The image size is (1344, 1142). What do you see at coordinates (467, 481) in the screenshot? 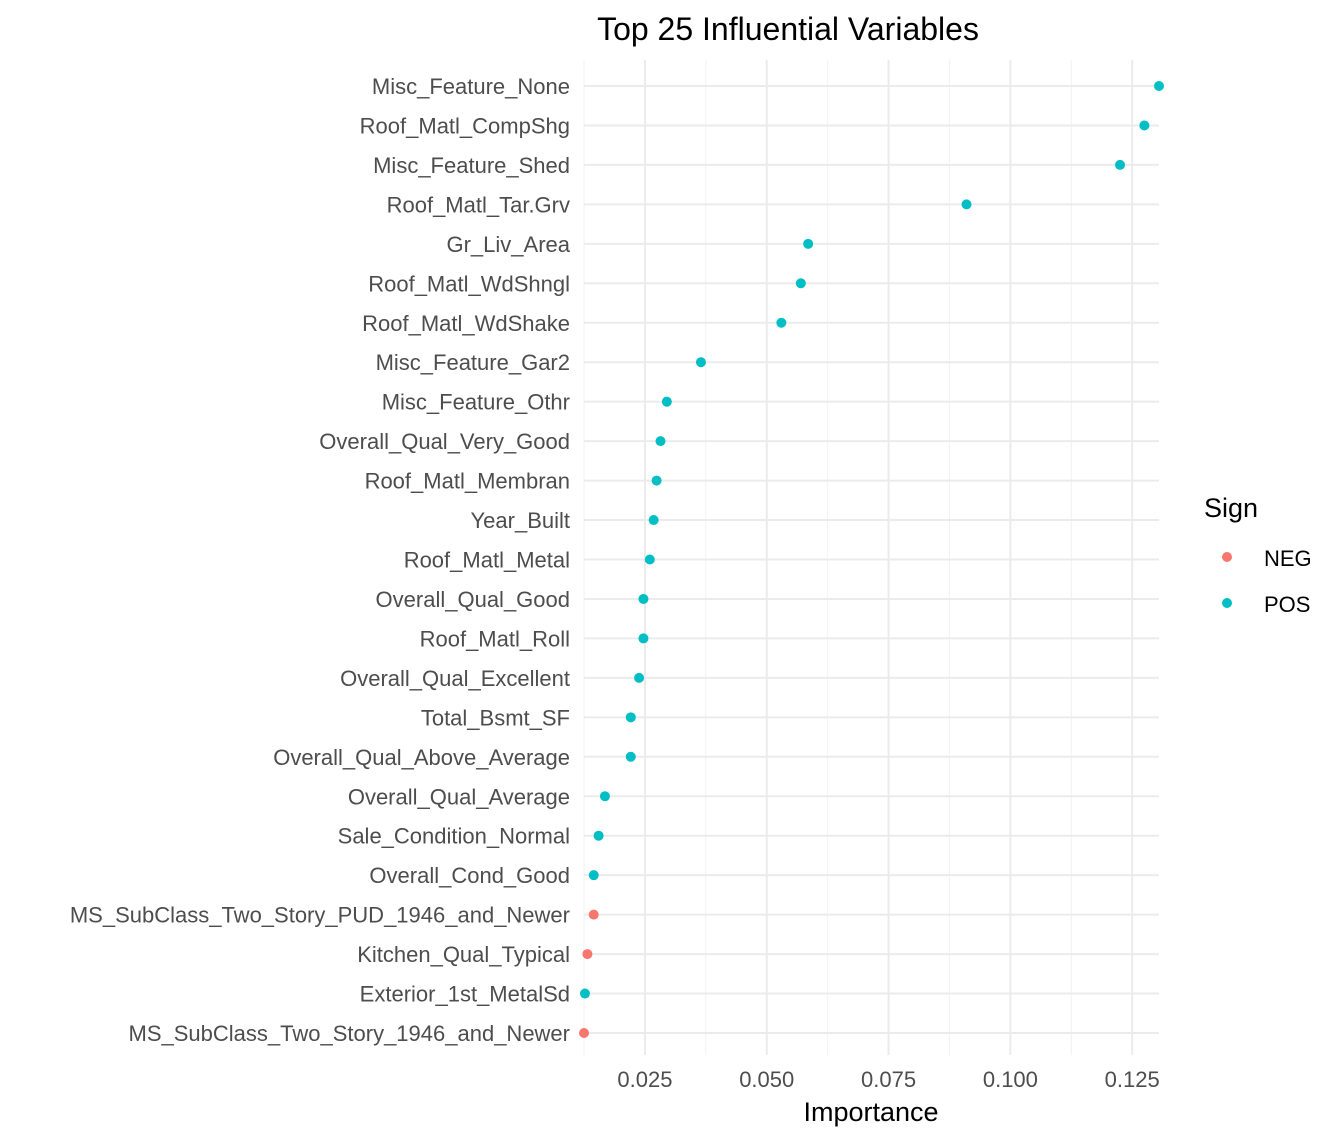
I see `y-tick-label: Roof_Matl_Membran` at bounding box center [467, 481].